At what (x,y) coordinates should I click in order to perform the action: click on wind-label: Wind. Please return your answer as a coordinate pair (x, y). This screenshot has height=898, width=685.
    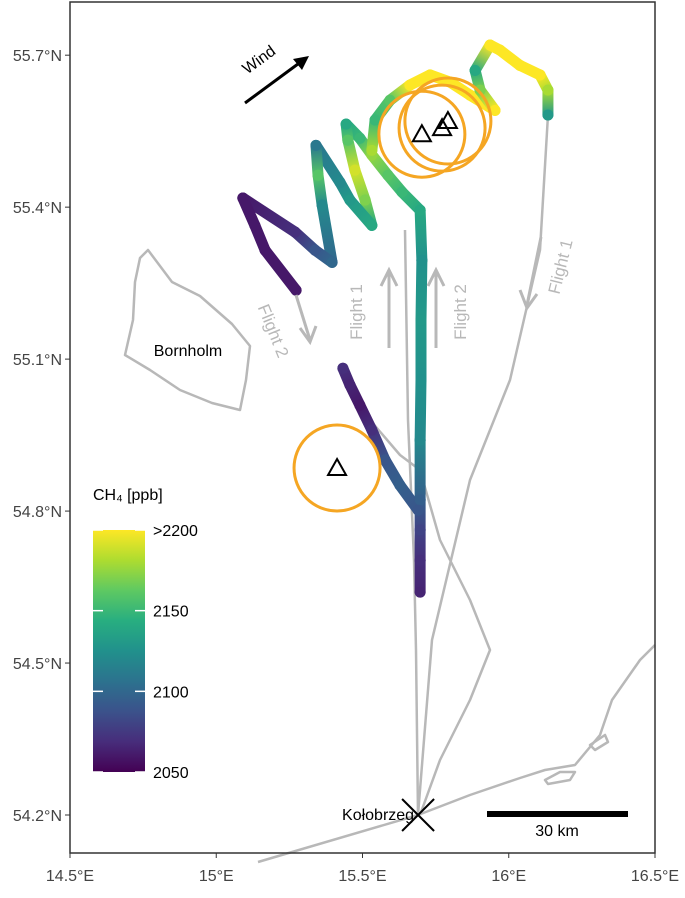
    Looking at the image, I should click on (259, 60).